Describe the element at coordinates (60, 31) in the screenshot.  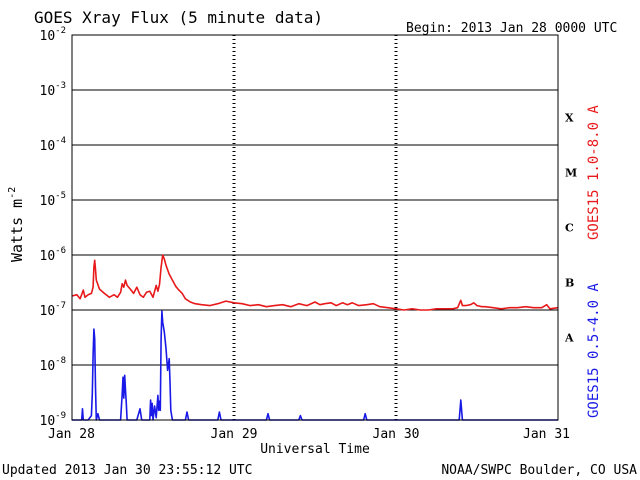
I see `y-tick-exponent: -2` at that location.